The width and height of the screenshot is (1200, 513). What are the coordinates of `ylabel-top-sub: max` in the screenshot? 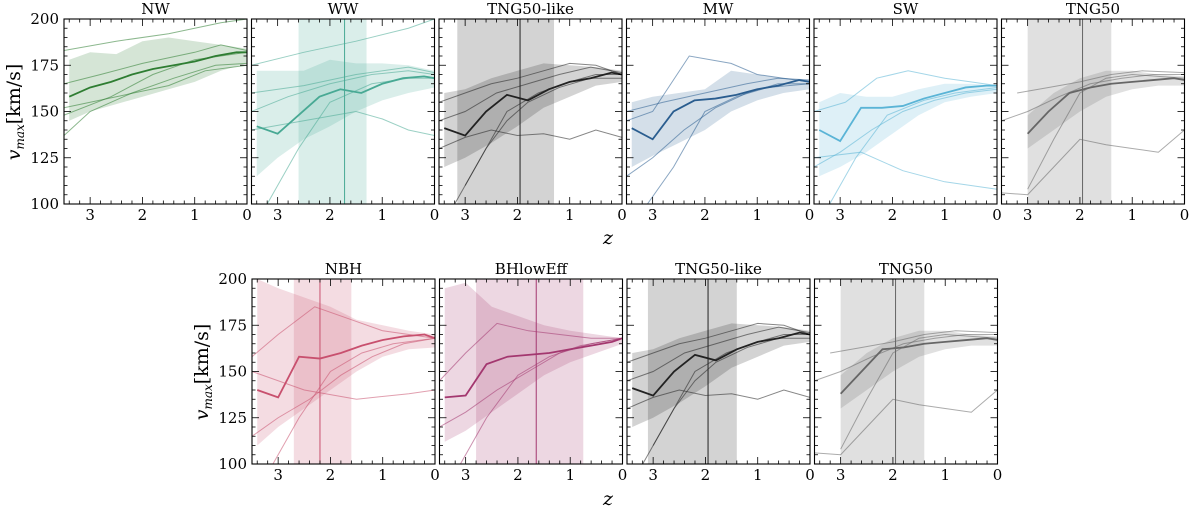 It's located at (20, 137).